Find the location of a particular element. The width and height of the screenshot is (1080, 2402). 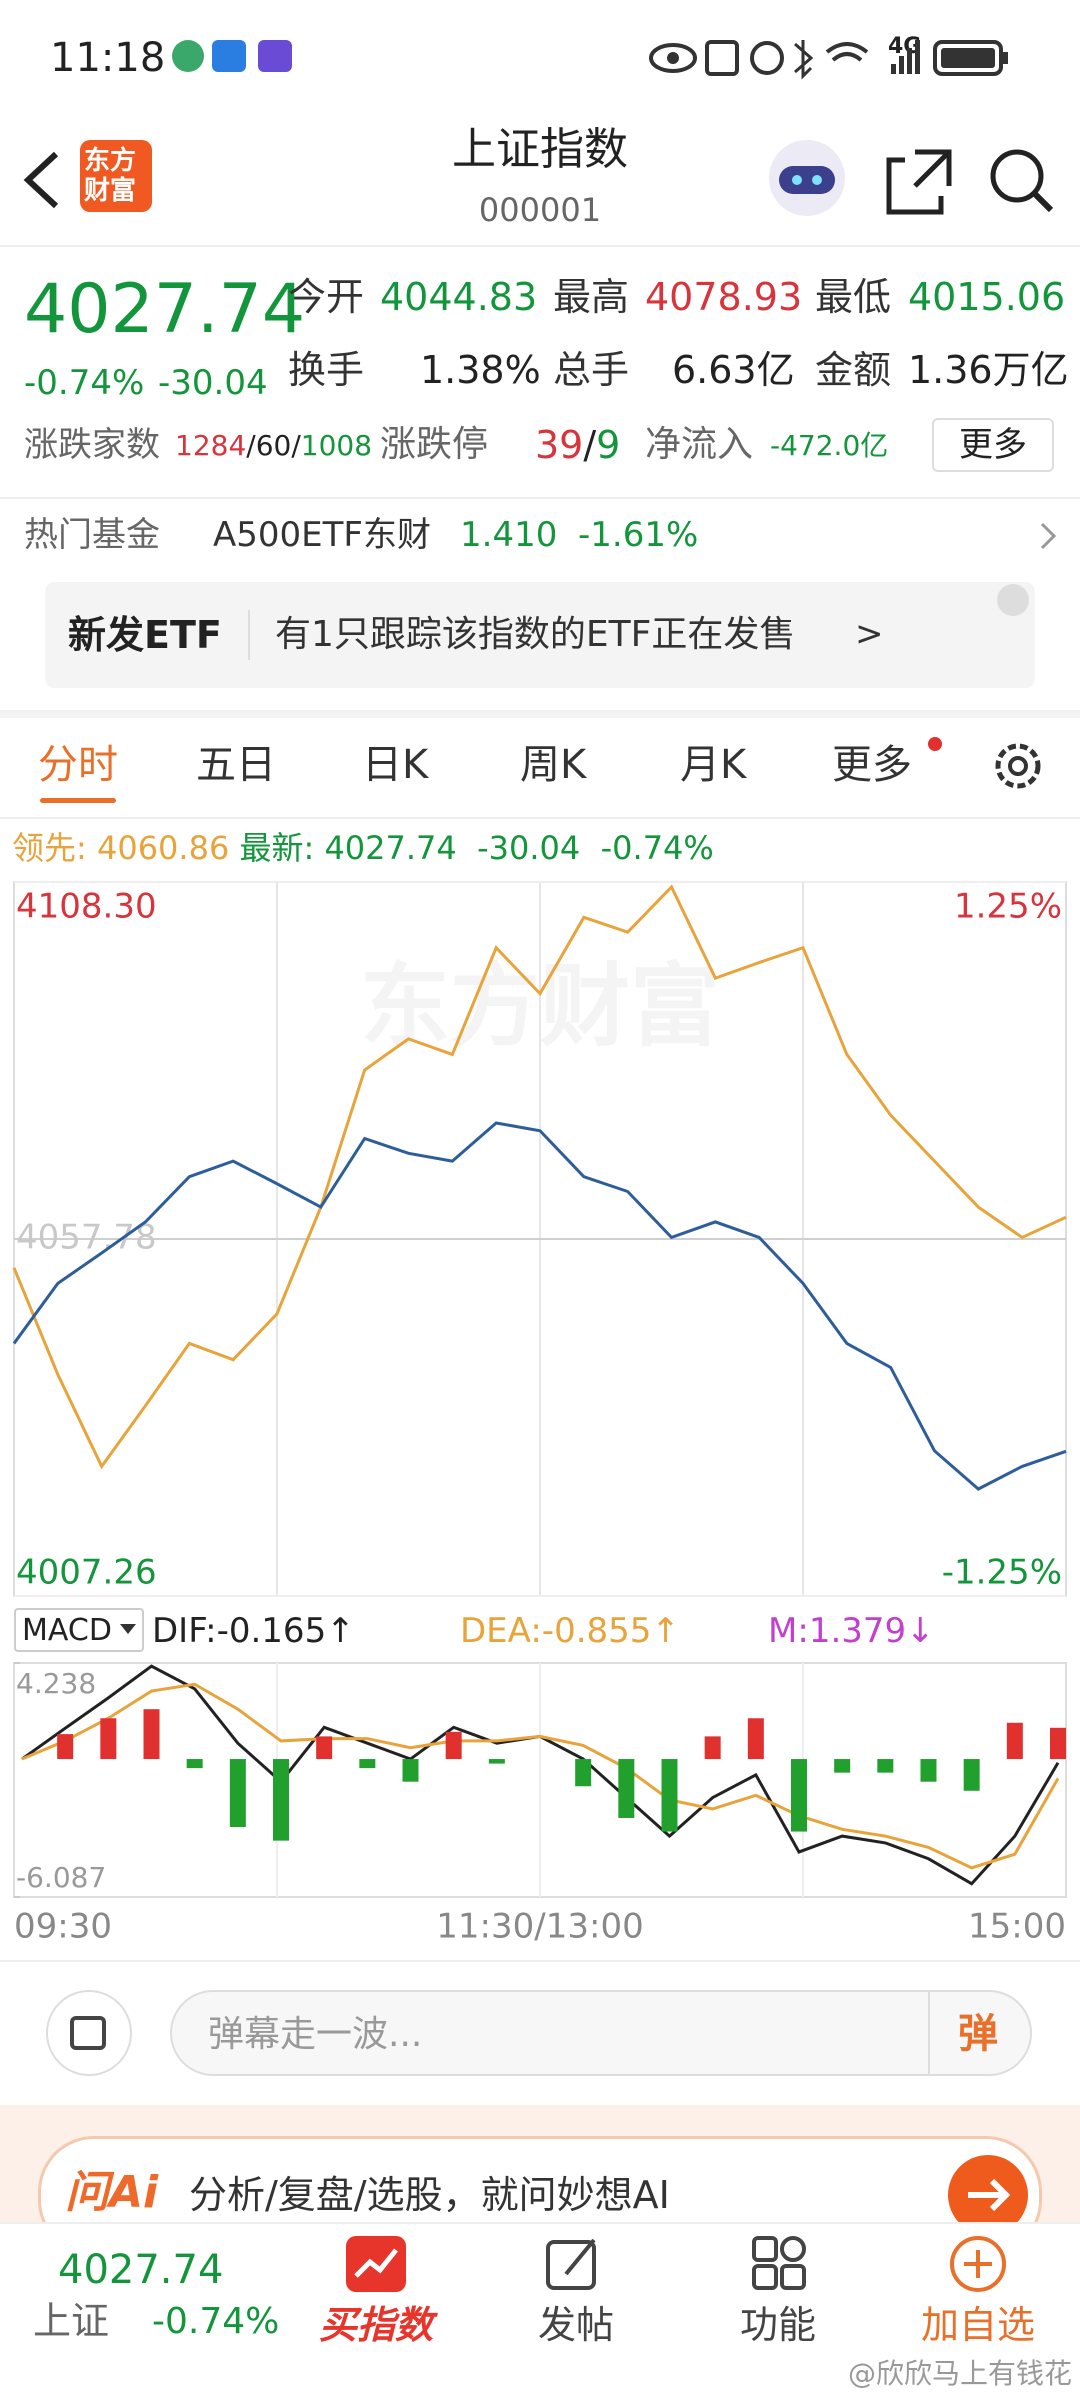

status-icons is located at coordinates (828, 60).